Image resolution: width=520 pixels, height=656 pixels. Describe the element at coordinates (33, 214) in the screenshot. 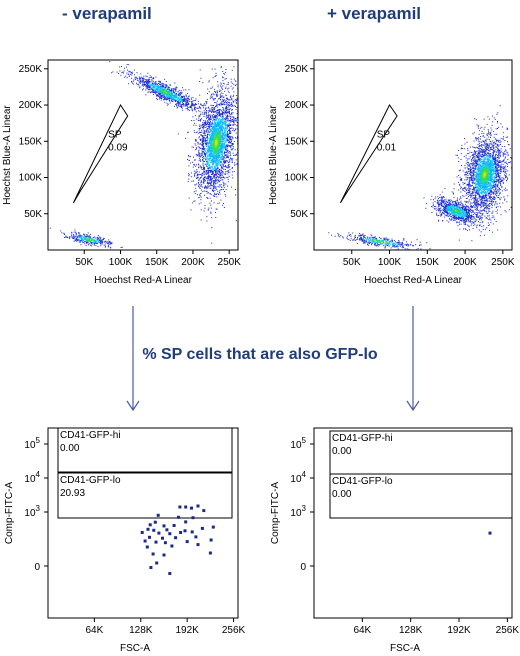

I see `y-tick-label: 50K` at that location.